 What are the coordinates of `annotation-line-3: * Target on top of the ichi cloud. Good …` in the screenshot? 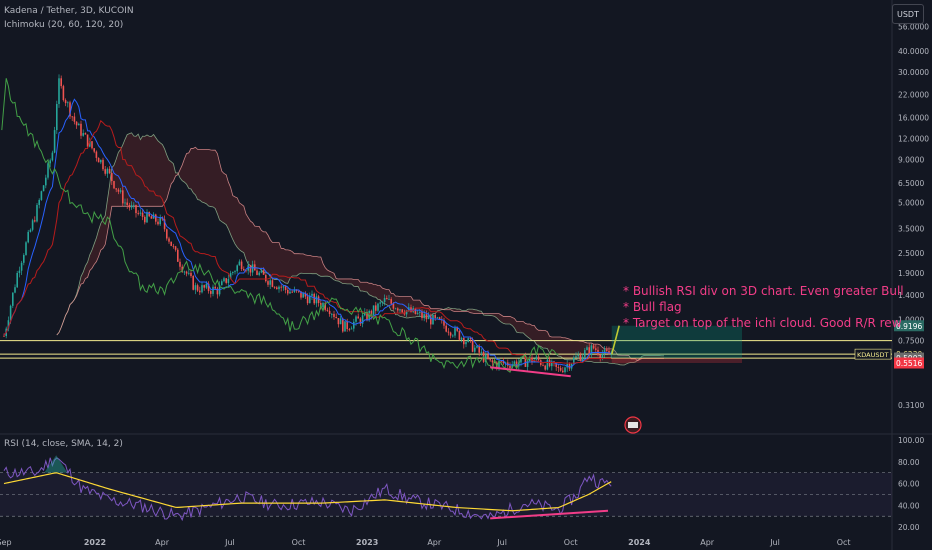 It's located at (762, 323).